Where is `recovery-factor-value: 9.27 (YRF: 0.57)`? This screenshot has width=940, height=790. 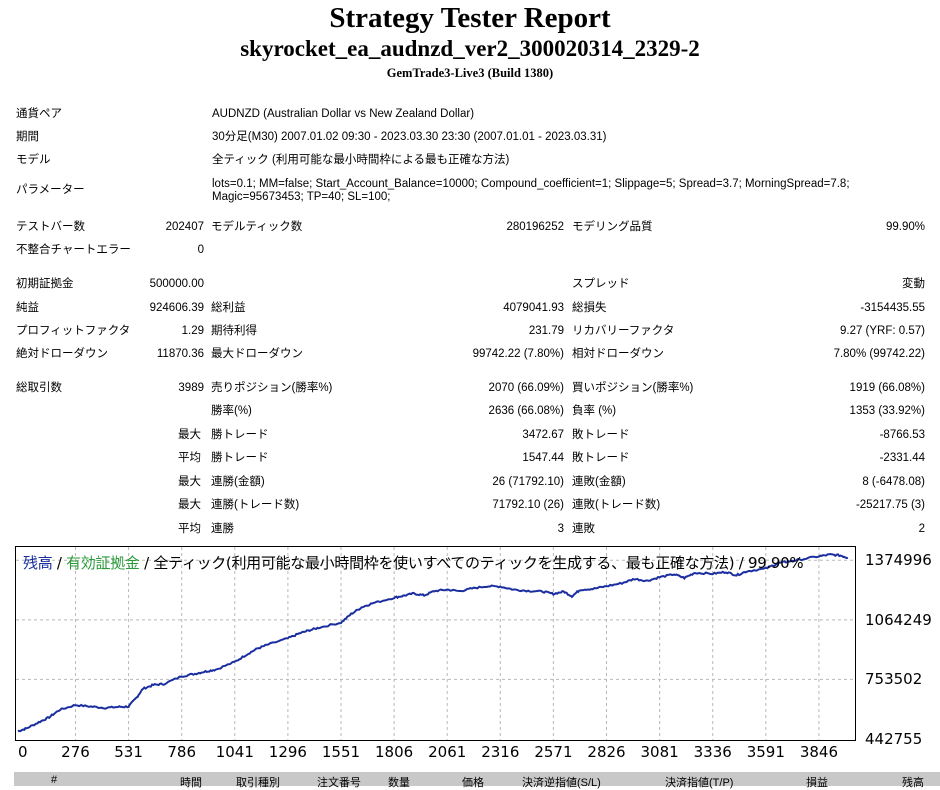
recovery-factor-value: 9.27 (YRF: 0.57) is located at coordinates (882, 331).